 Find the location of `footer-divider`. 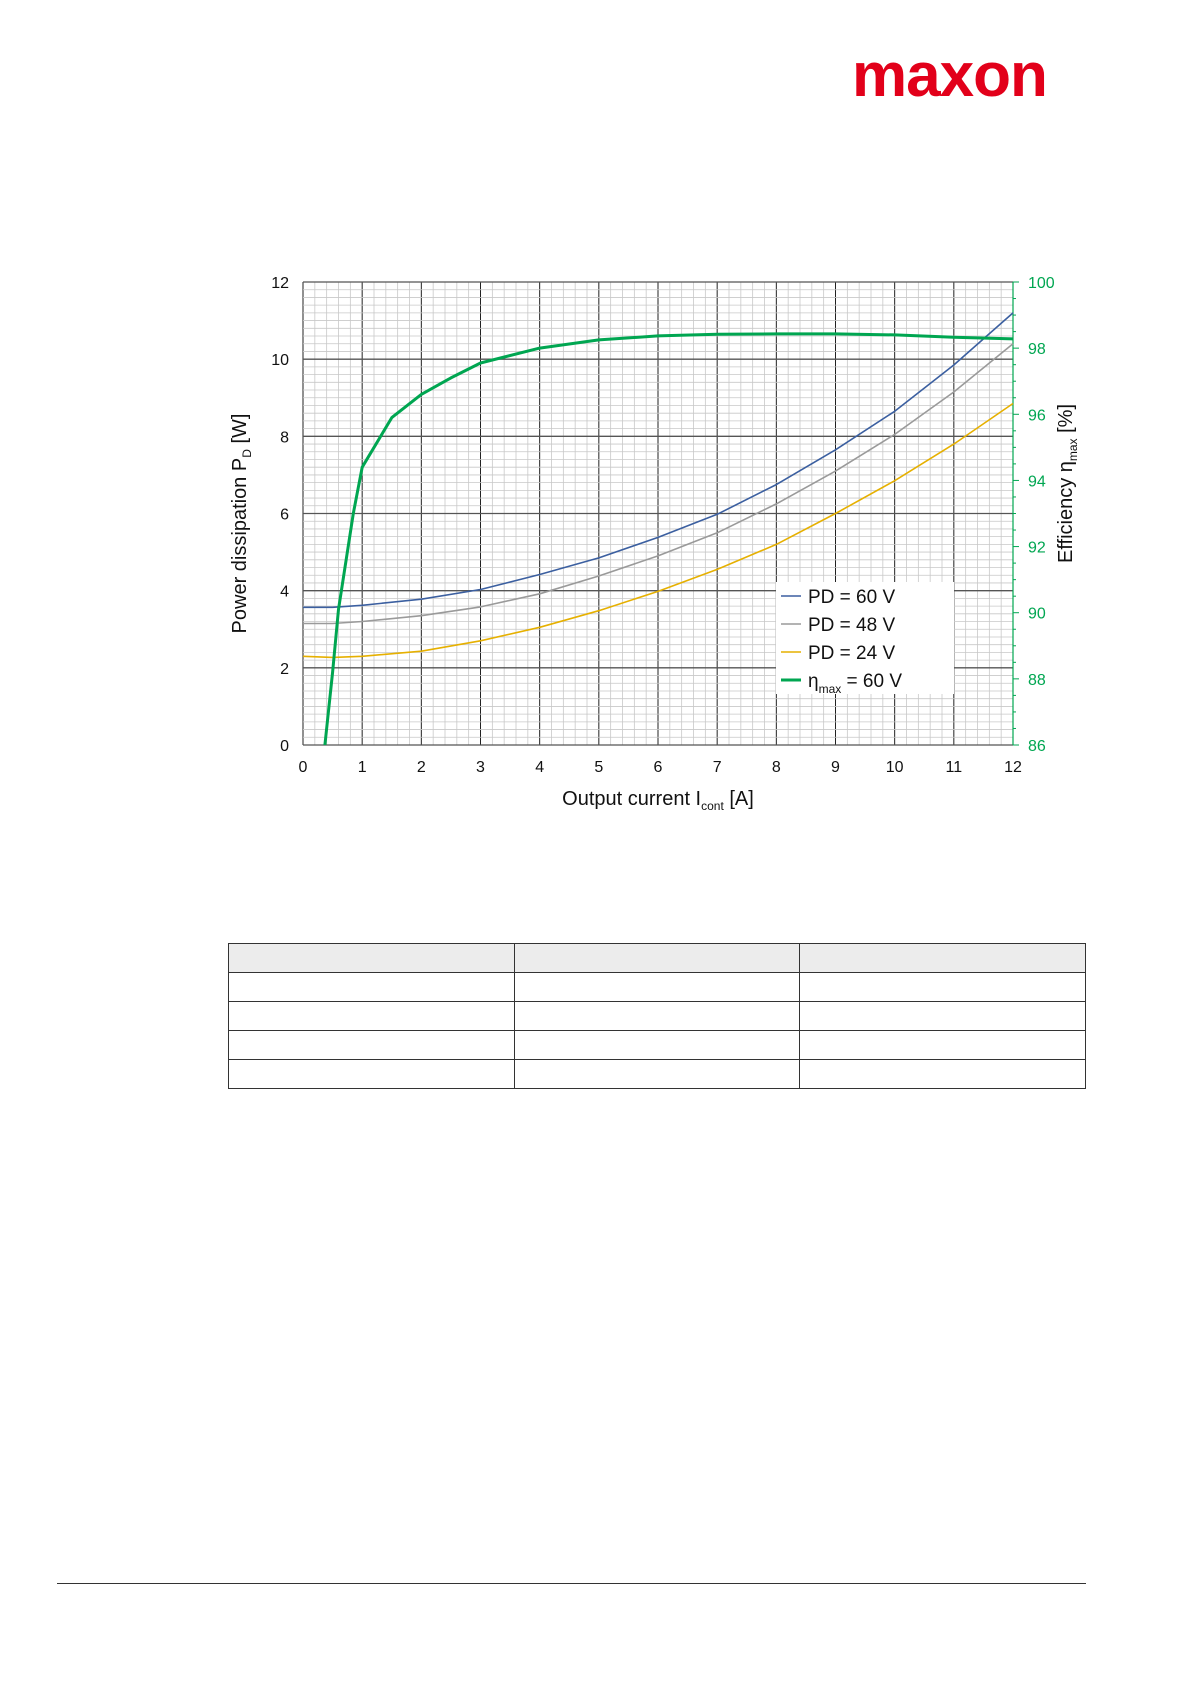

footer-divider is located at coordinates (571, 1583).